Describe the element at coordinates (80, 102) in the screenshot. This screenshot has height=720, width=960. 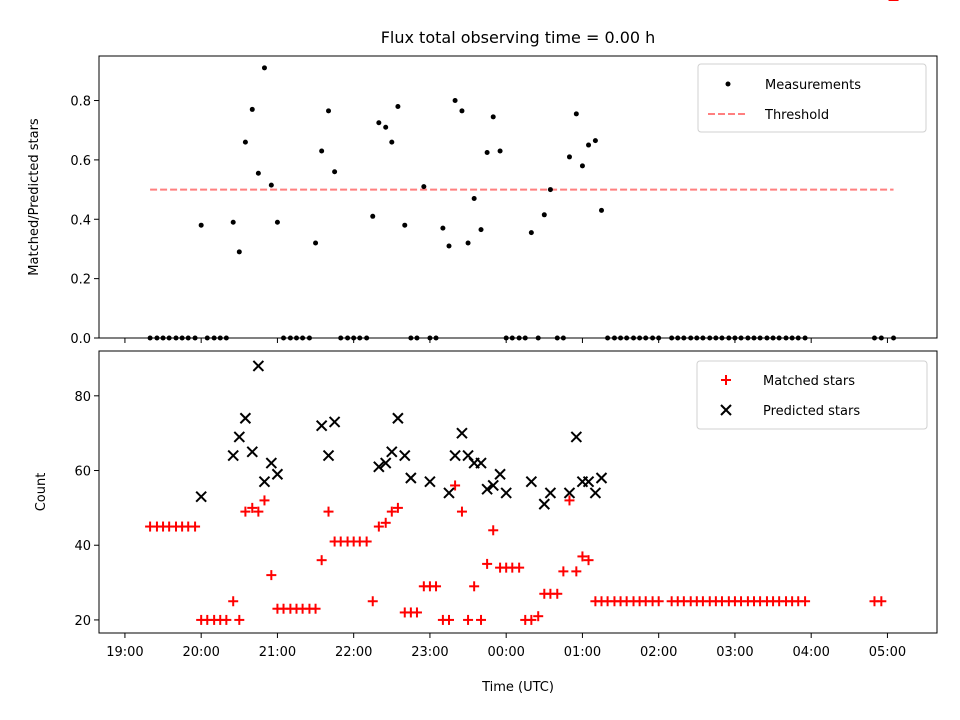
I see `top-y-tick-label: 0.8` at that location.